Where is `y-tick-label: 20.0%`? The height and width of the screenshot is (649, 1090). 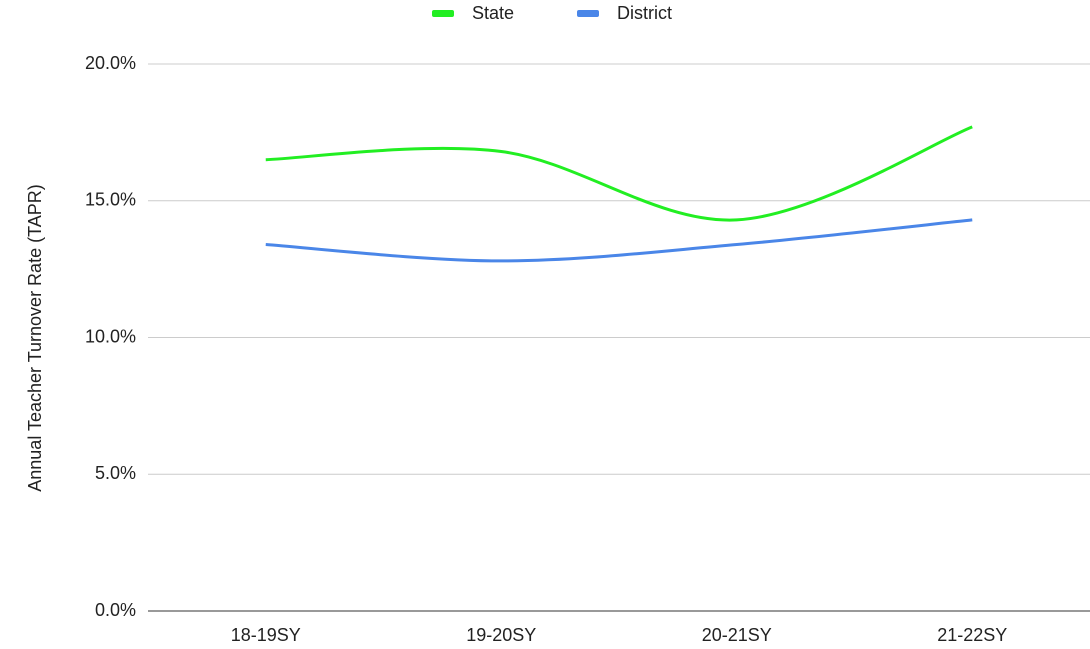 y-tick-label: 20.0% is located at coordinates (110, 63).